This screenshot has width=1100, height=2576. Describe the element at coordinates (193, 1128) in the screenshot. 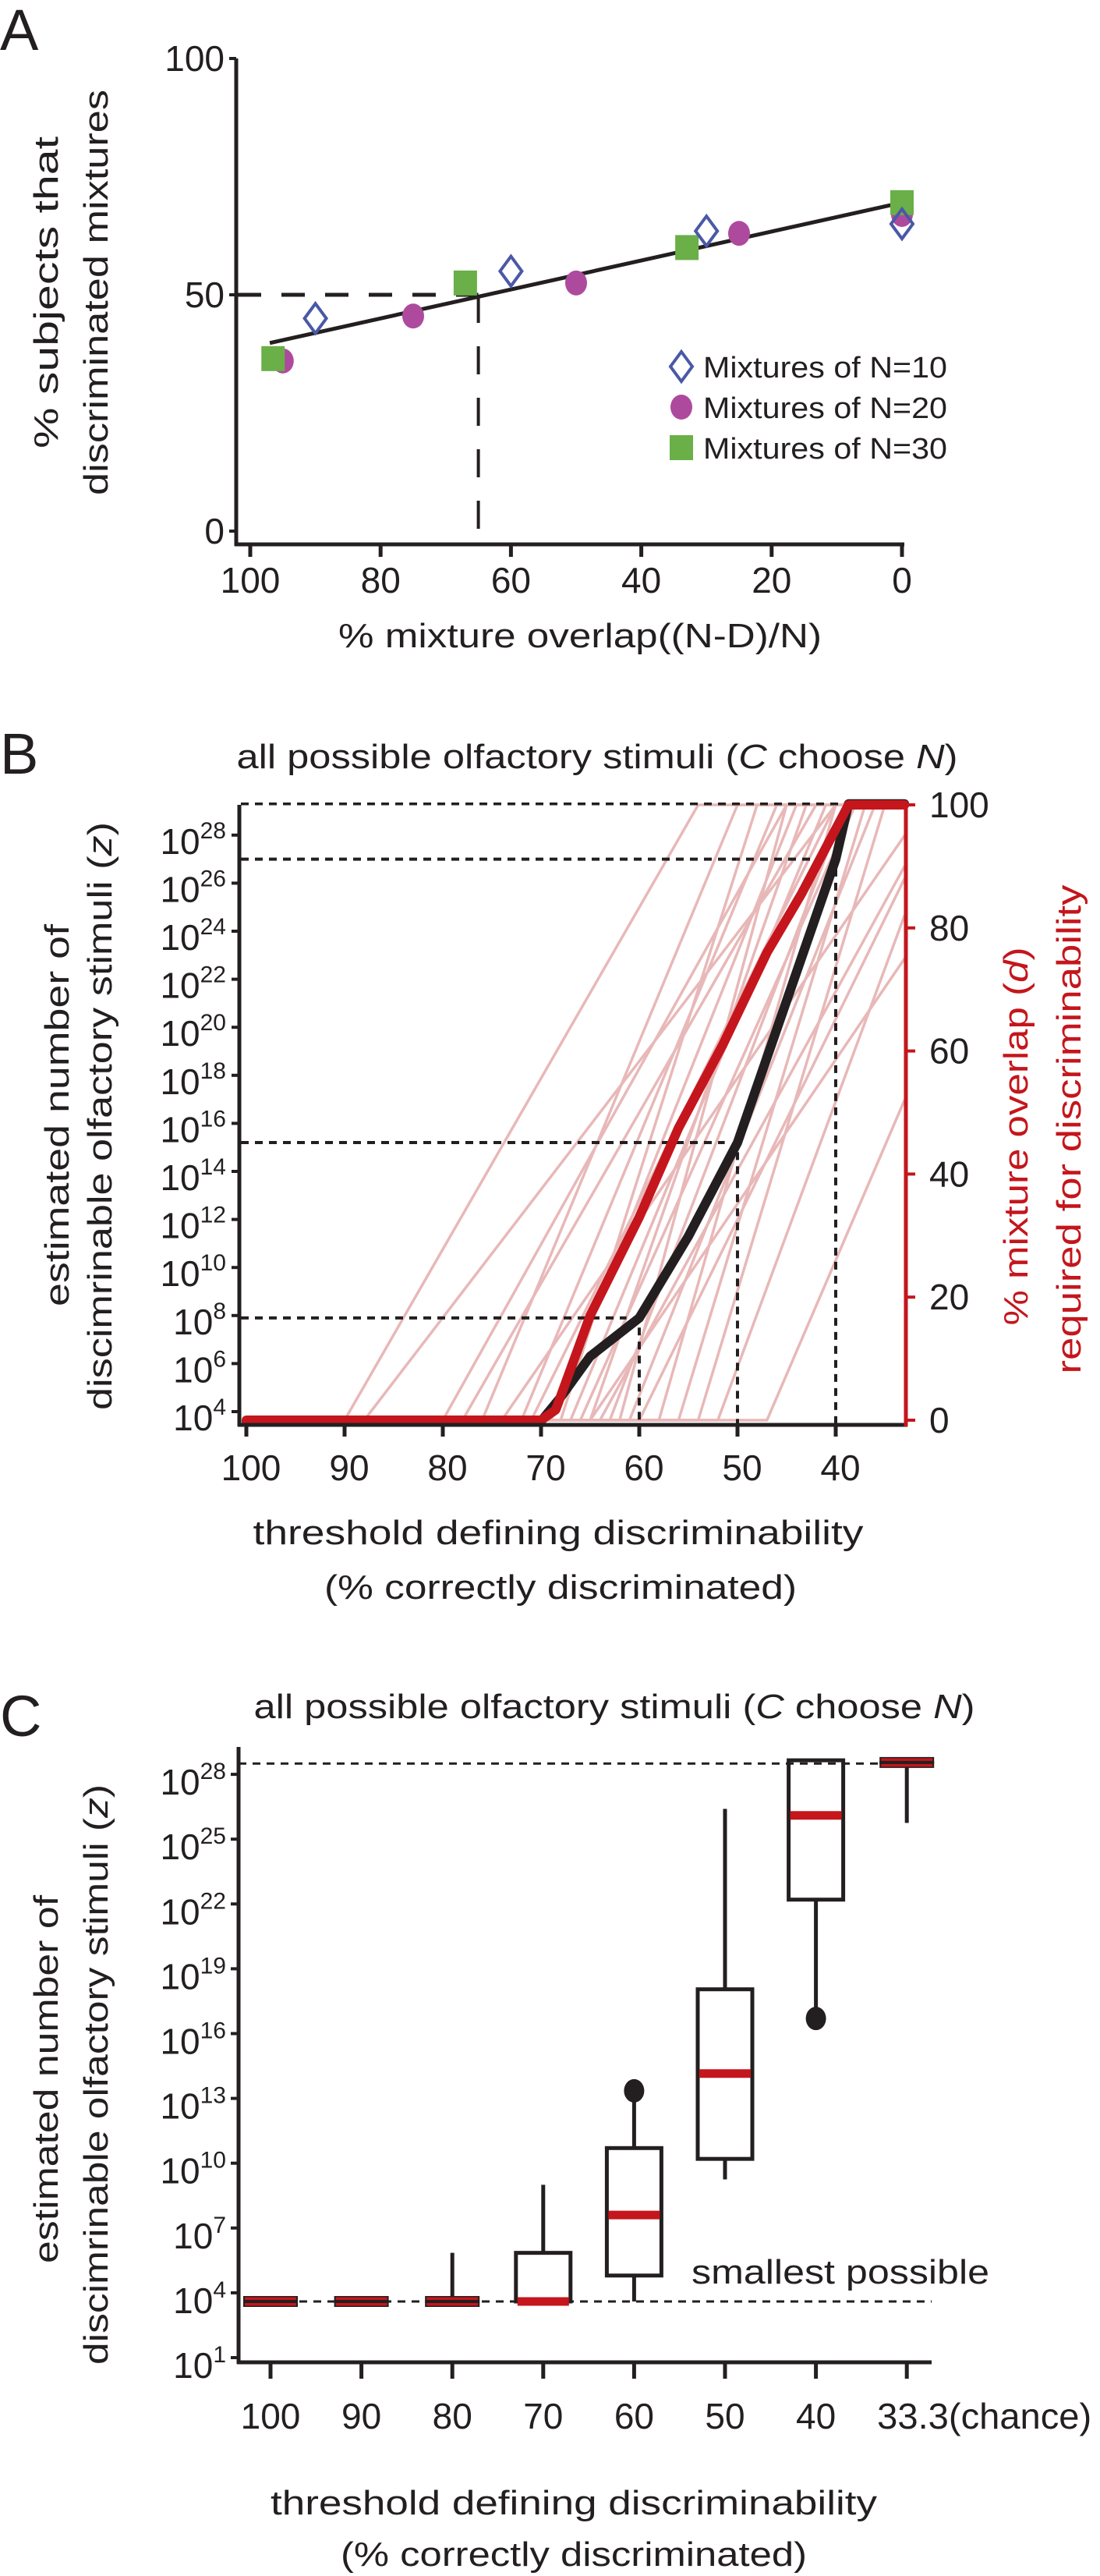

I see `left-y-tick-label: 10¹⁶` at that location.